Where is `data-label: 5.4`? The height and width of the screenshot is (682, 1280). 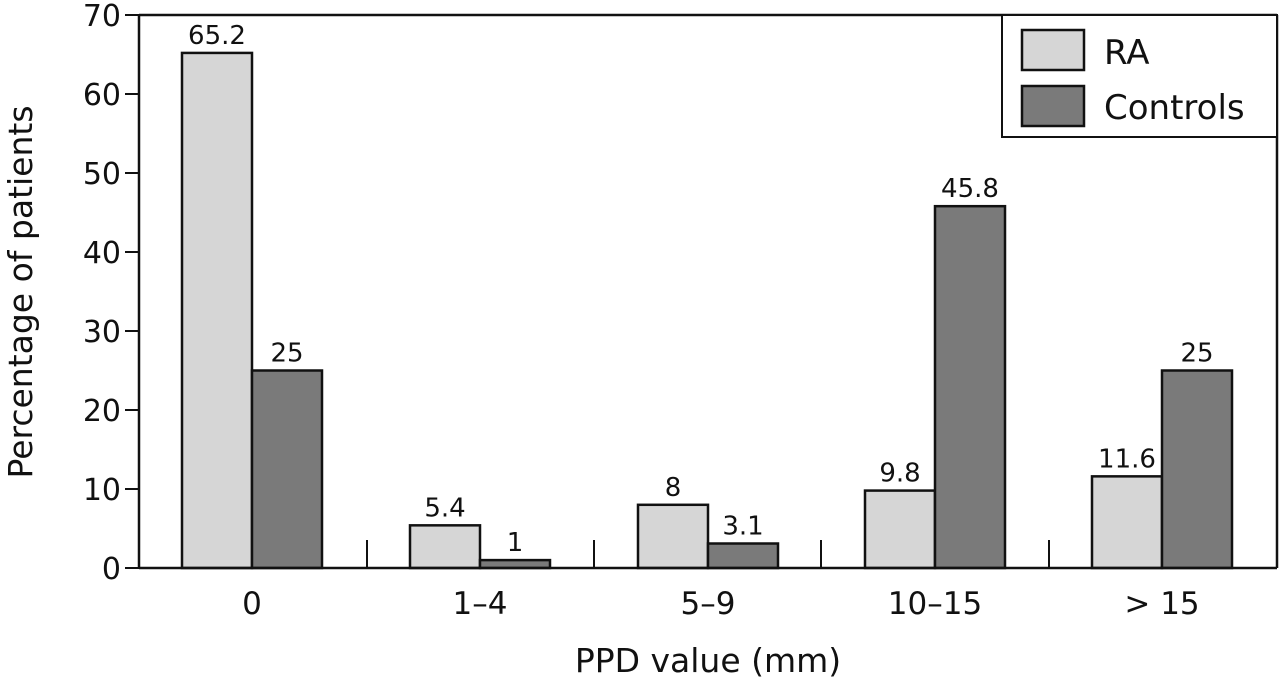 data-label: 5.4 is located at coordinates (444, 508).